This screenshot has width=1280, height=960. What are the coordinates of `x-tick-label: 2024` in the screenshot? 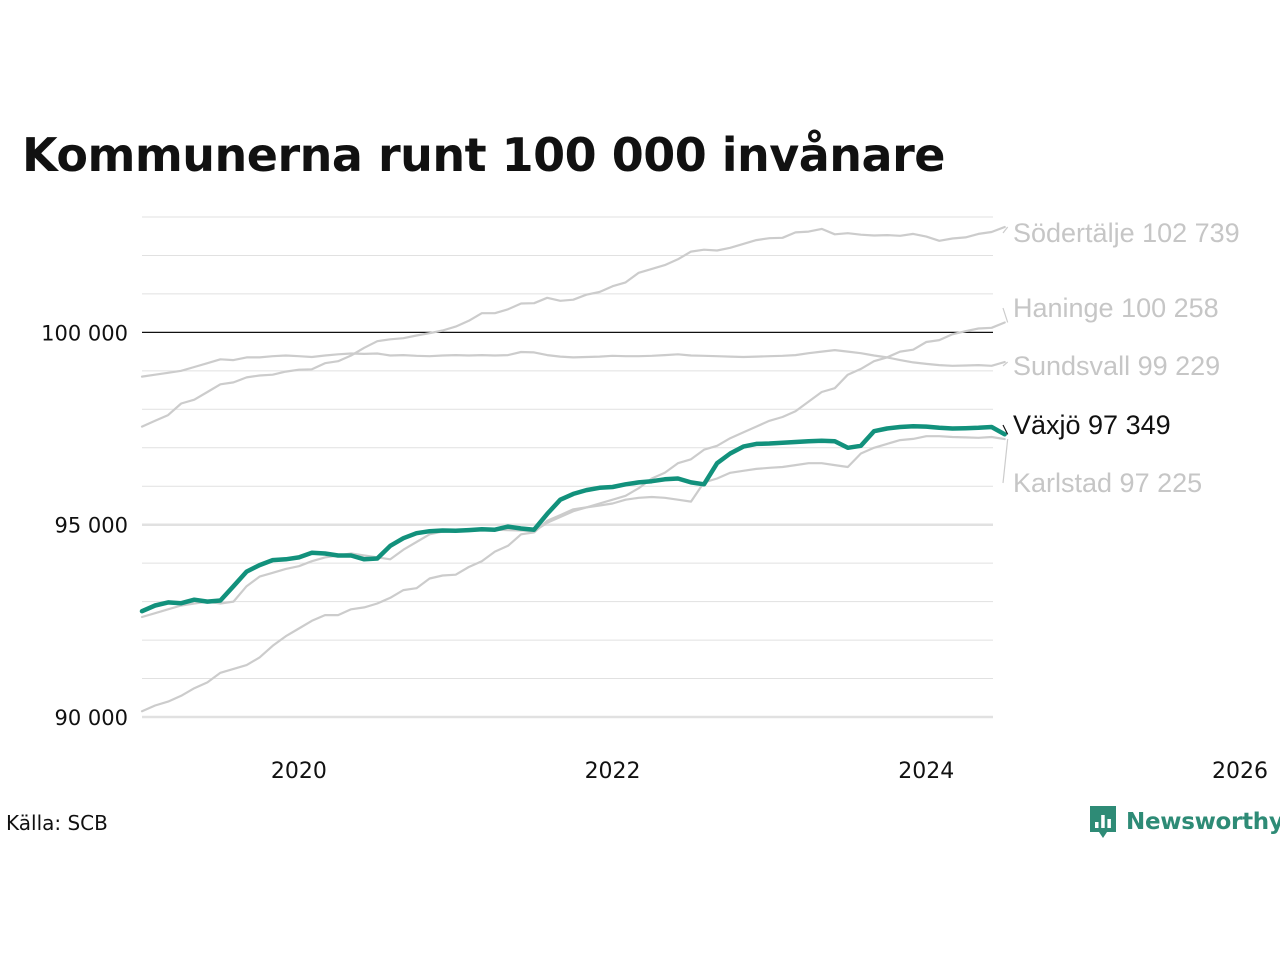 It's located at (926, 771).